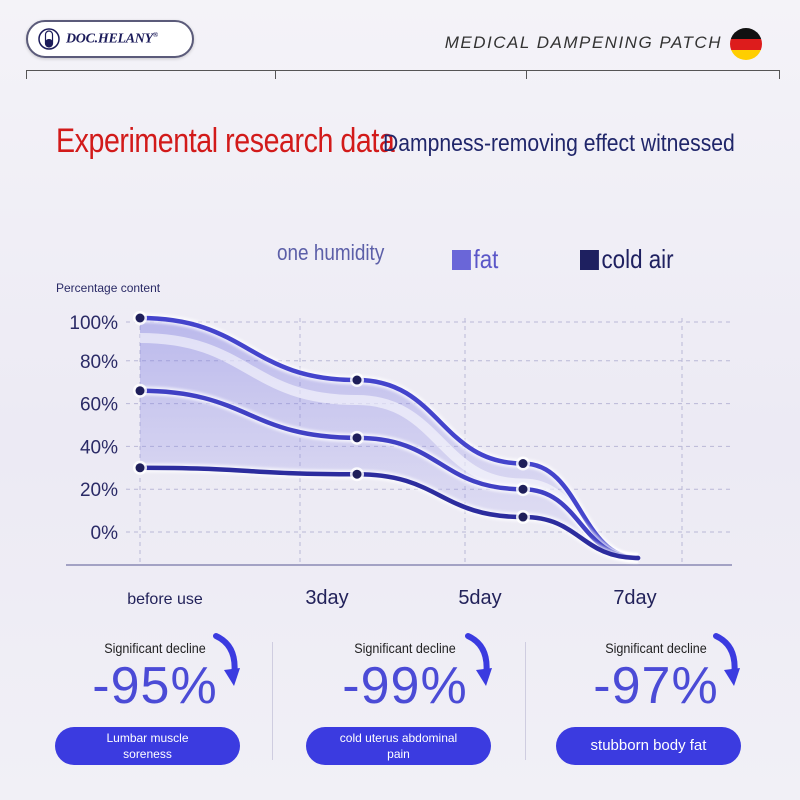  I want to click on y-tick-label: 40%, so click(99, 447).